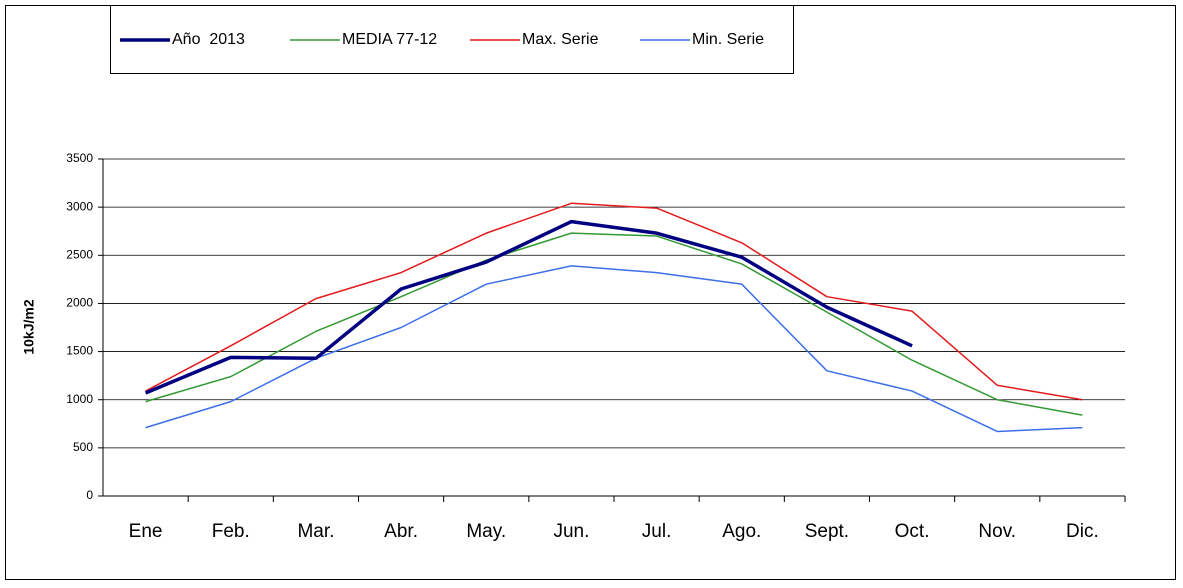 The height and width of the screenshot is (588, 1183). Describe the element at coordinates (89, 495) in the screenshot. I see `y-tick-label: 0` at that location.